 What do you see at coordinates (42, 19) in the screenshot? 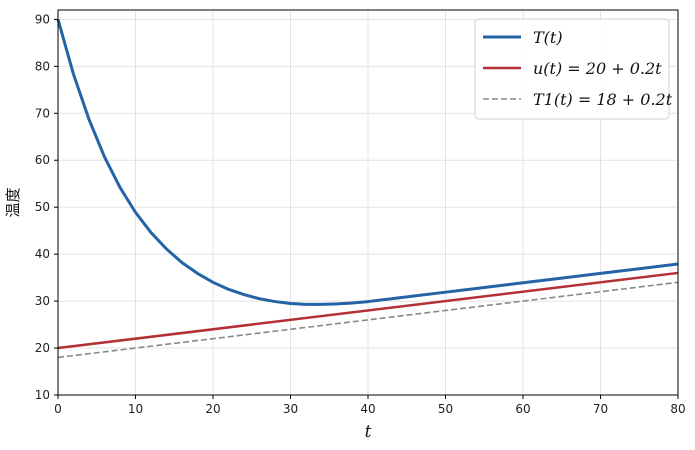
I see `y-tick-label: 90` at bounding box center [42, 19].